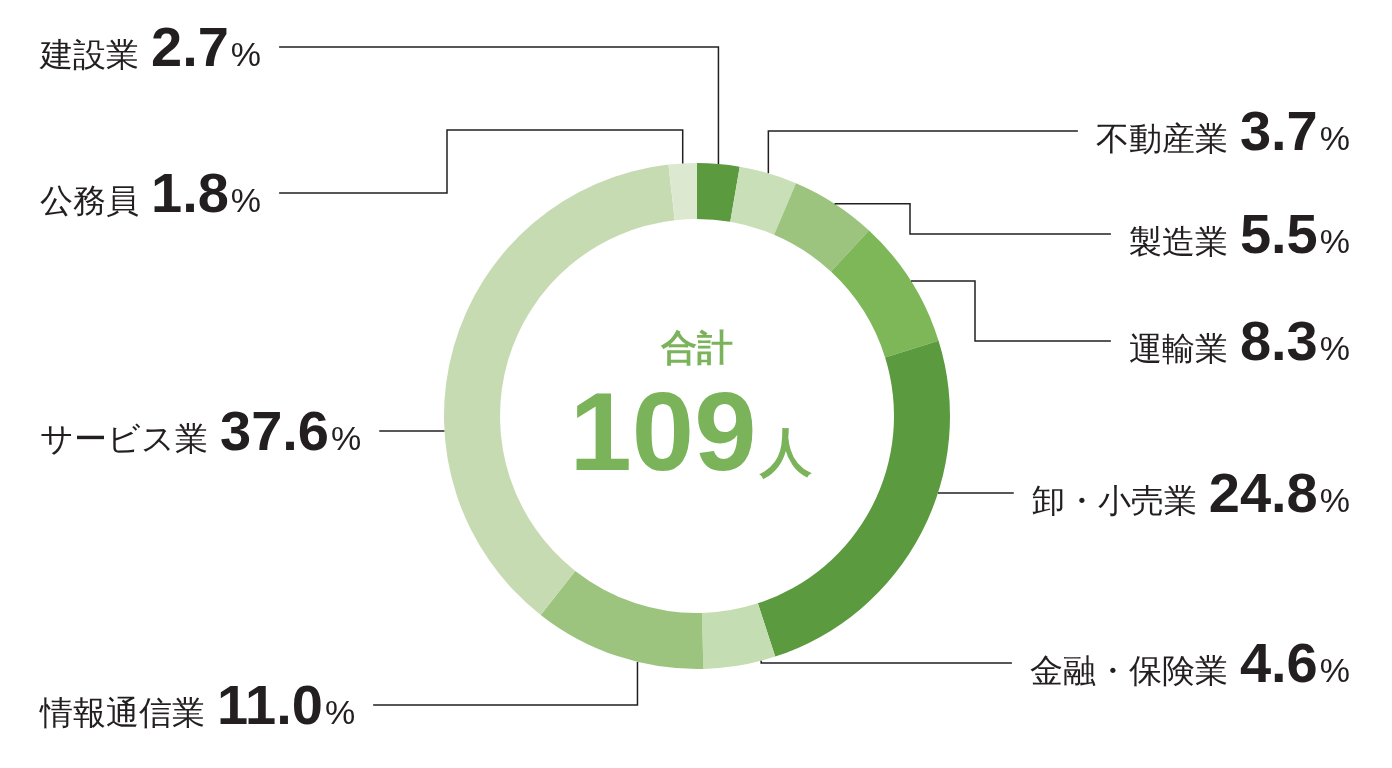  What do you see at coordinates (1294, 130) in the screenshot?
I see `data-label: 3.7%` at bounding box center [1294, 130].